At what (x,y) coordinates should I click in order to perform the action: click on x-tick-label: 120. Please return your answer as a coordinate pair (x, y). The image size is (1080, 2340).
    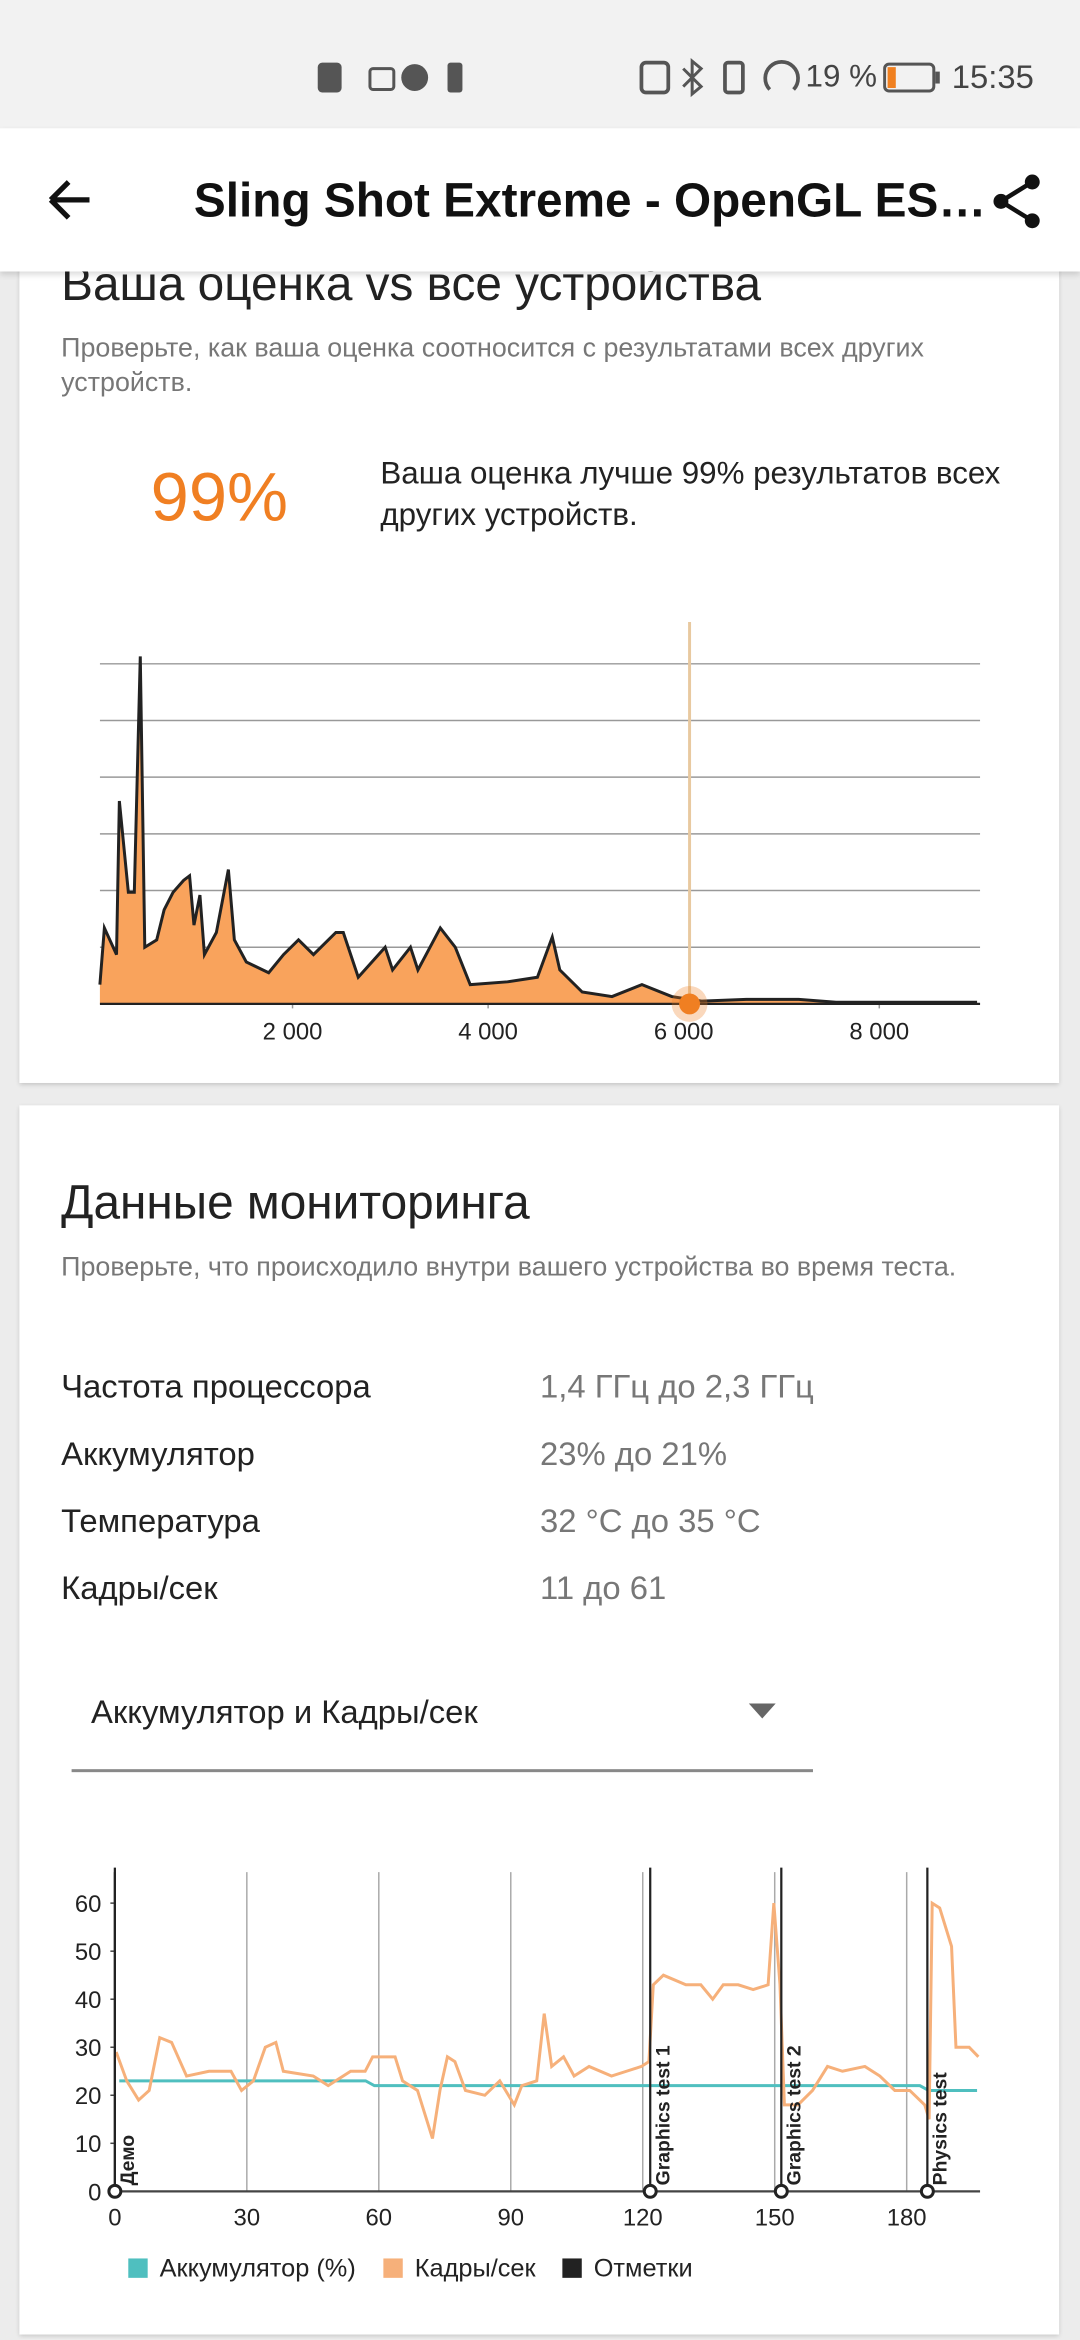
    Looking at the image, I should click on (643, 2218).